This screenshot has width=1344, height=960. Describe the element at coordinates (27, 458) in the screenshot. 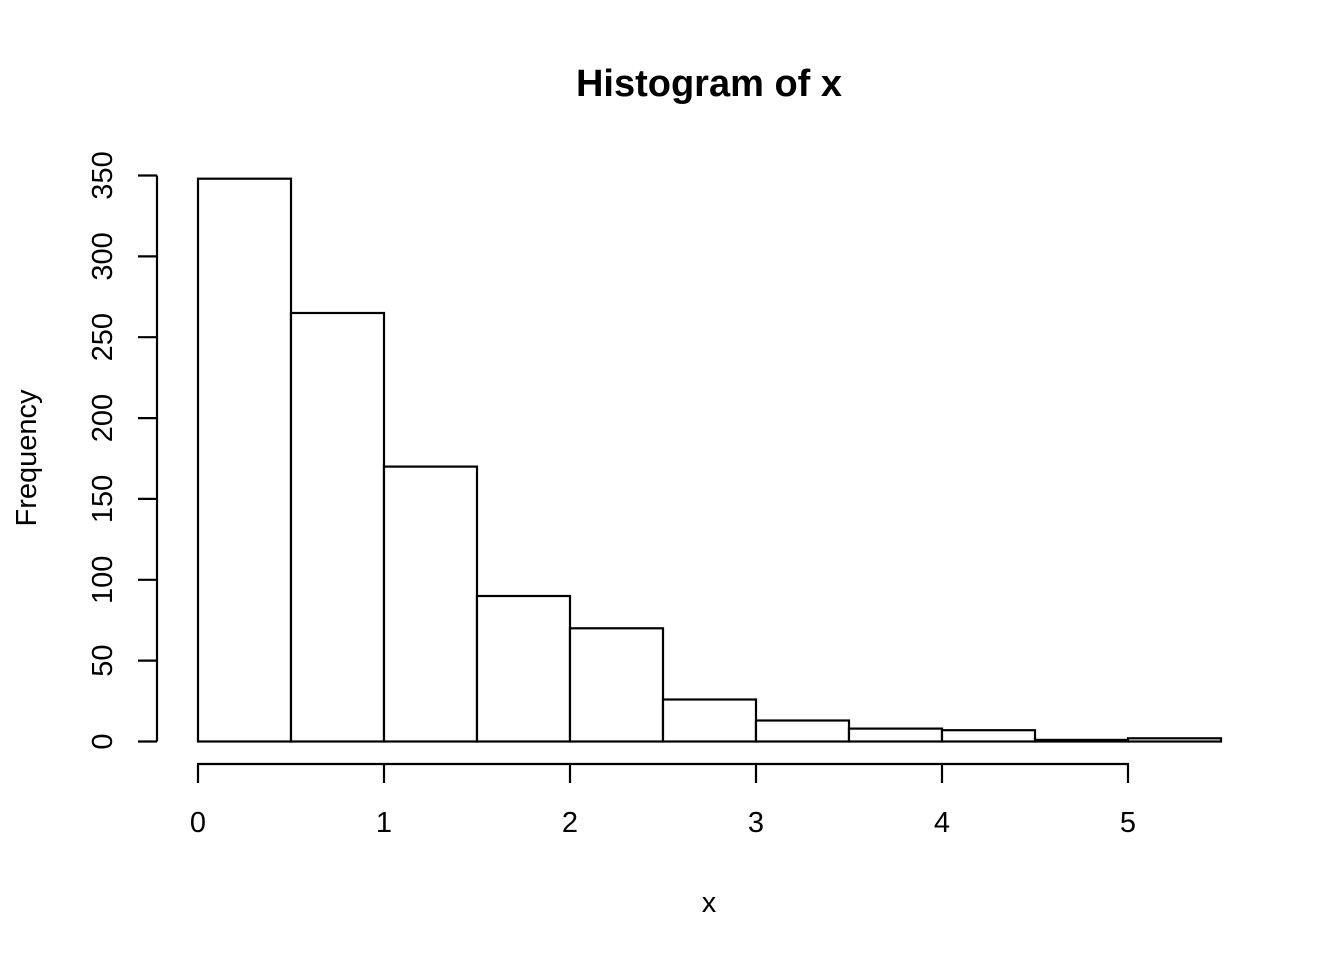

I see `y-axis-label: Frequency` at that location.